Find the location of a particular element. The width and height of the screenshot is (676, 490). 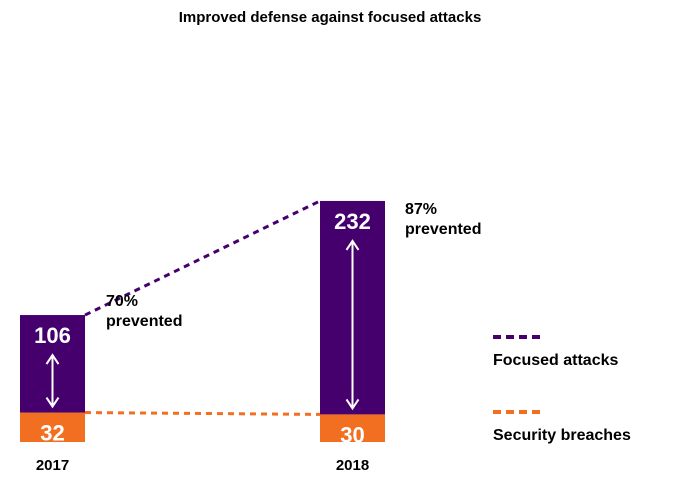

arrow-head-up-2017 is located at coordinates (52, 359).